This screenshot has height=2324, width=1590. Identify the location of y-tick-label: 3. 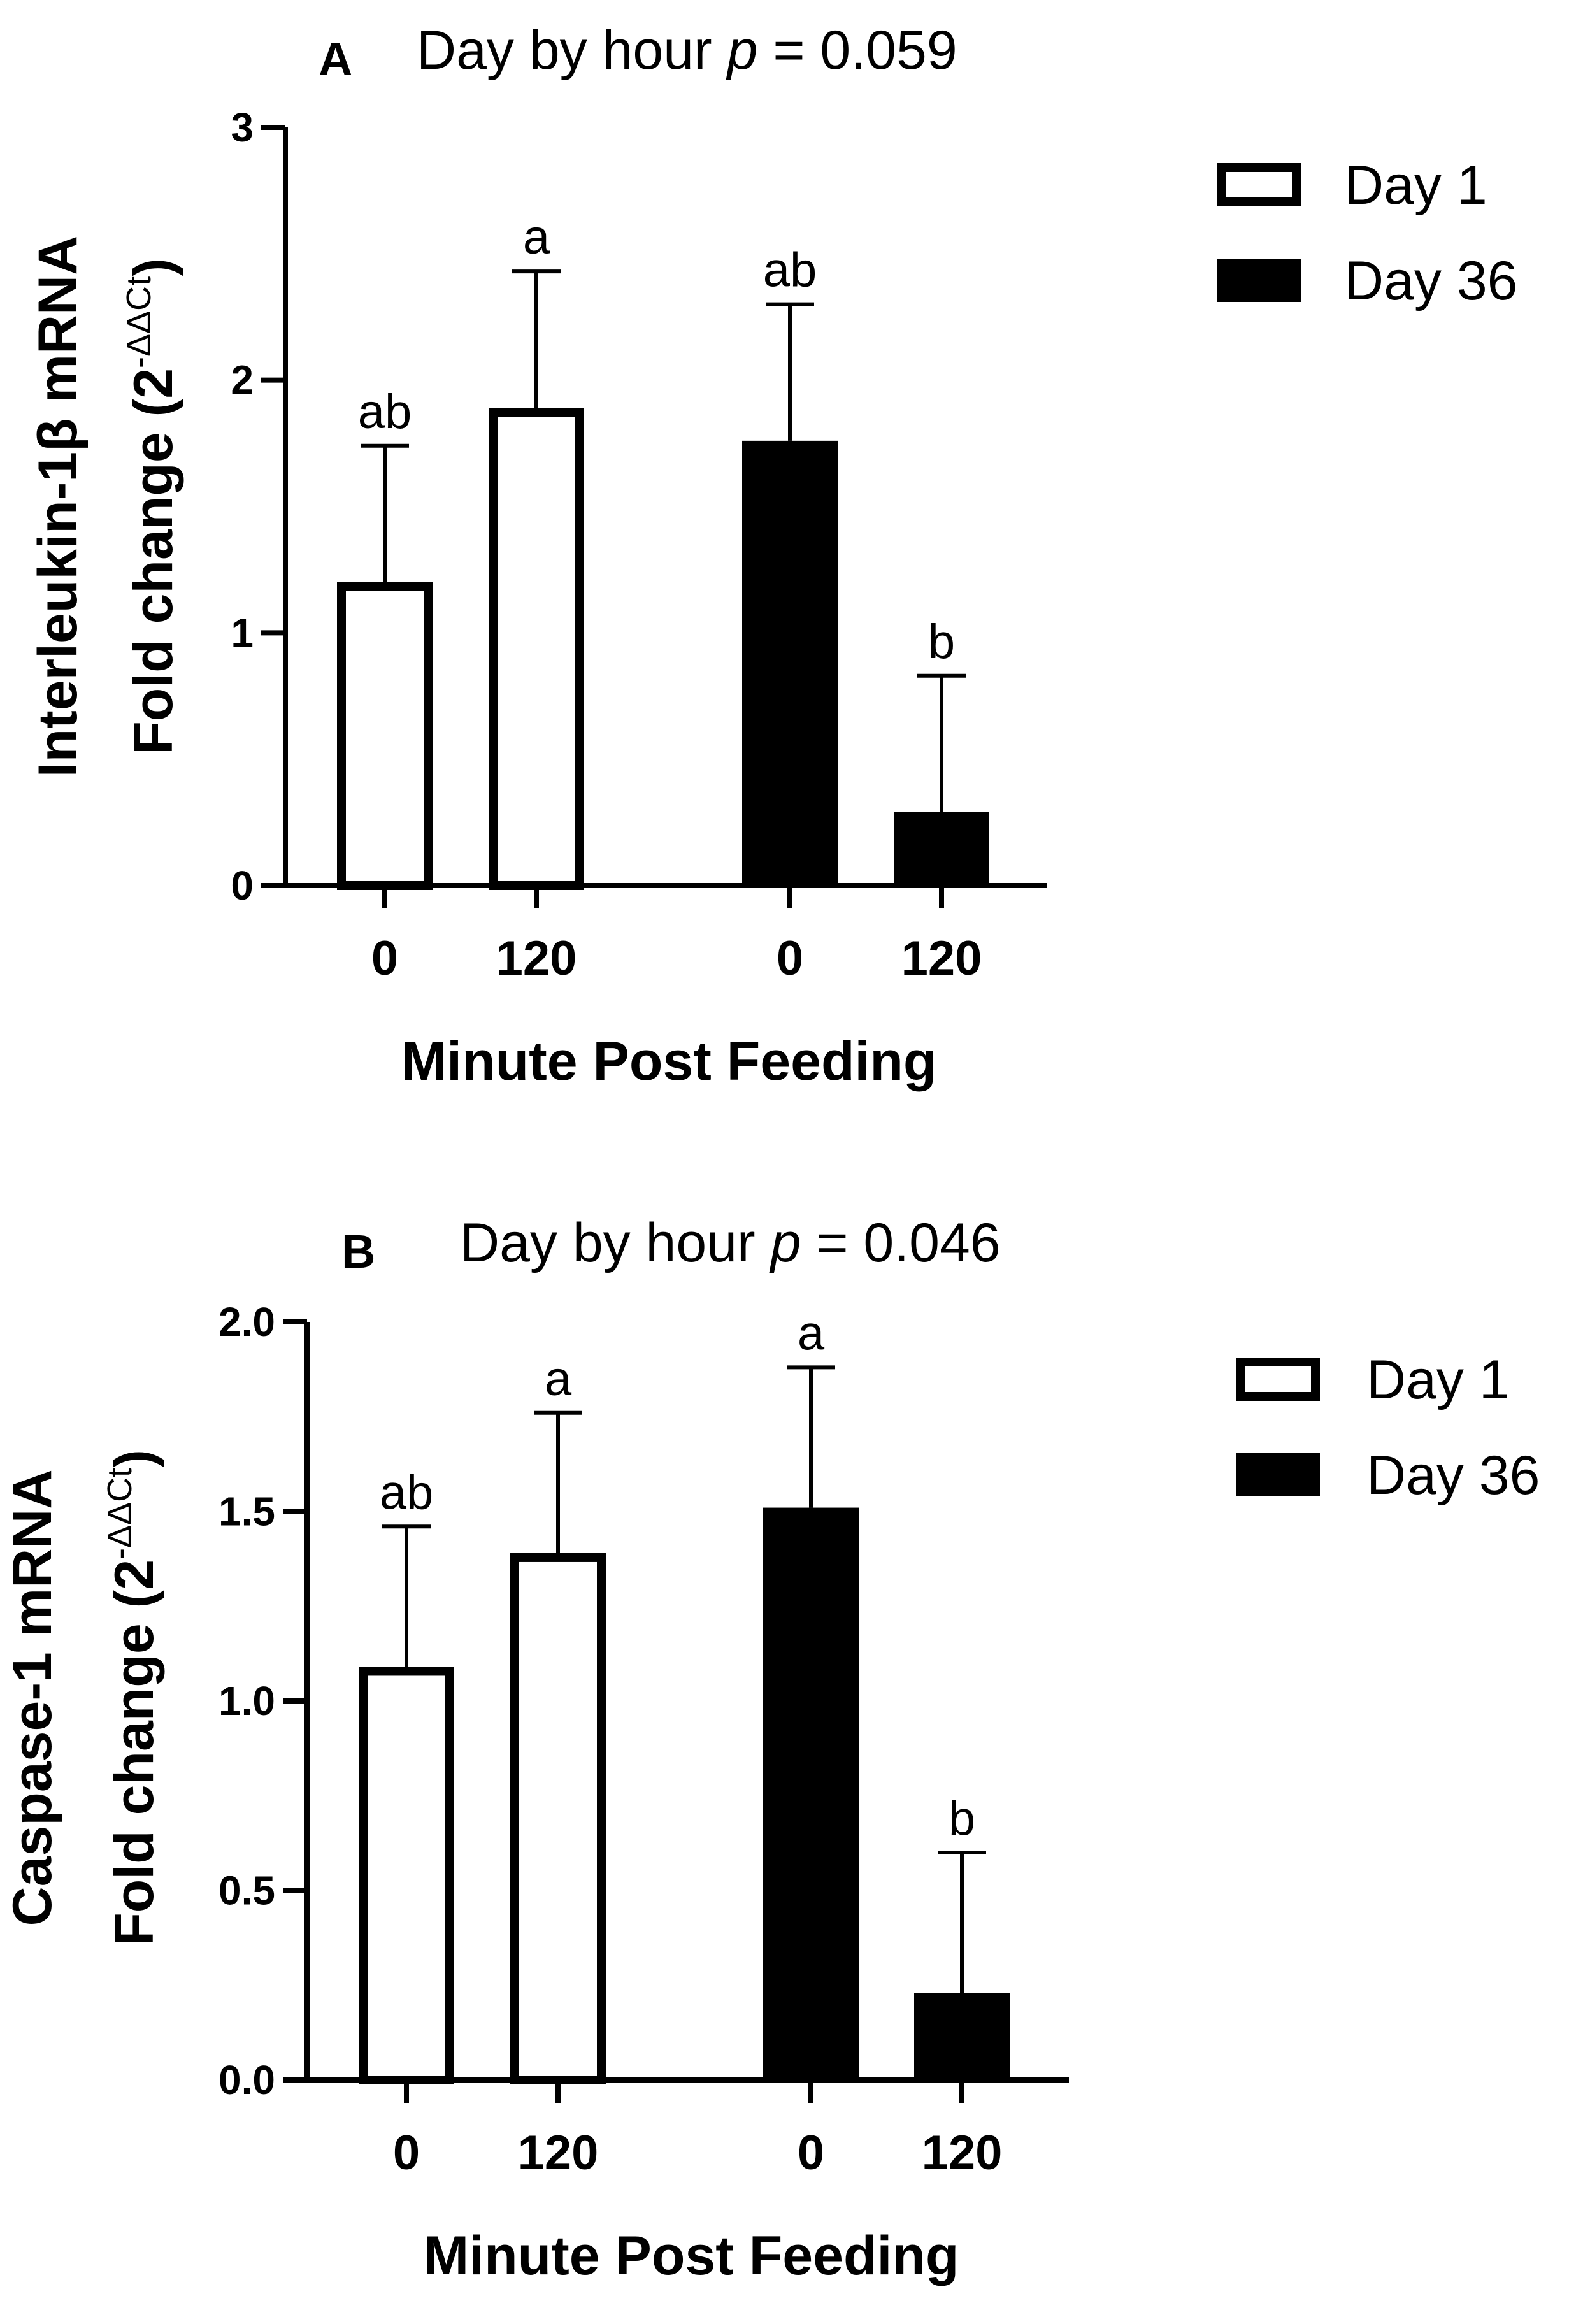
(242, 127).